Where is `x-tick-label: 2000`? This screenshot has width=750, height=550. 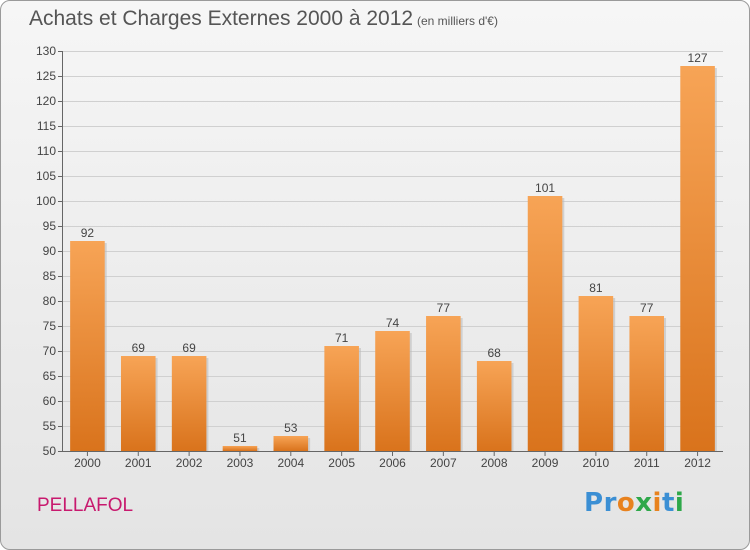
x-tick-label: 2000 is located at coordinates (87, 463).